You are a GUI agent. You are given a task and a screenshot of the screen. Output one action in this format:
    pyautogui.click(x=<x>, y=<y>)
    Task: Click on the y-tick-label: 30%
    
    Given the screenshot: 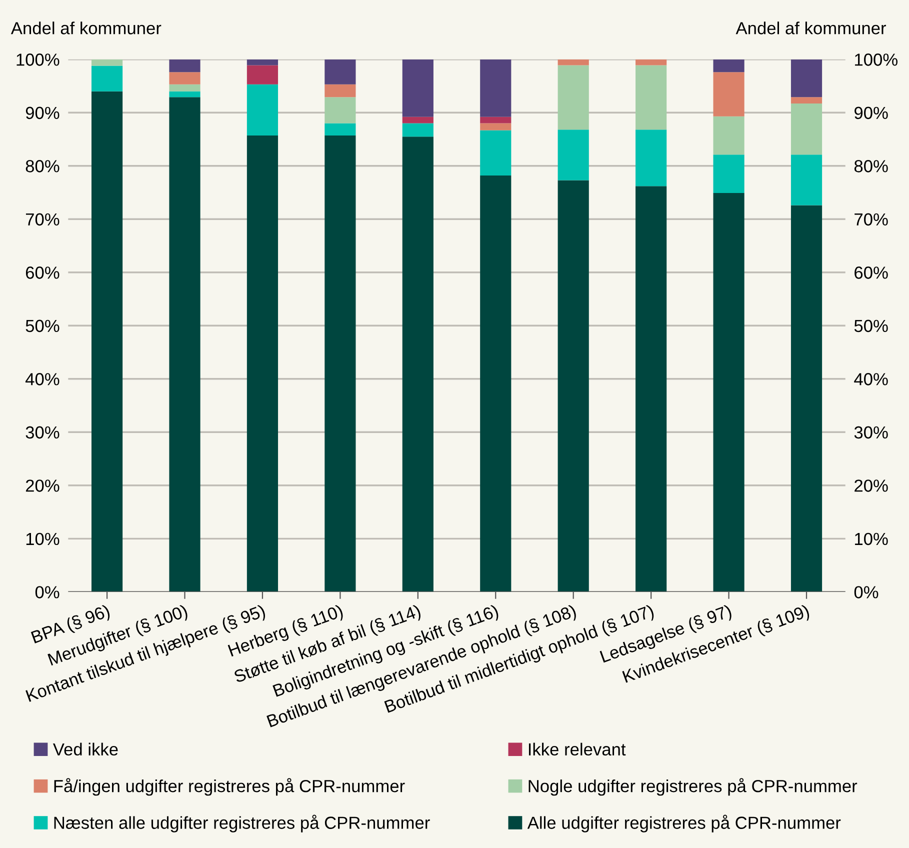 What is the action you would take?
    pyautogui.click(x=43, y=432)
    